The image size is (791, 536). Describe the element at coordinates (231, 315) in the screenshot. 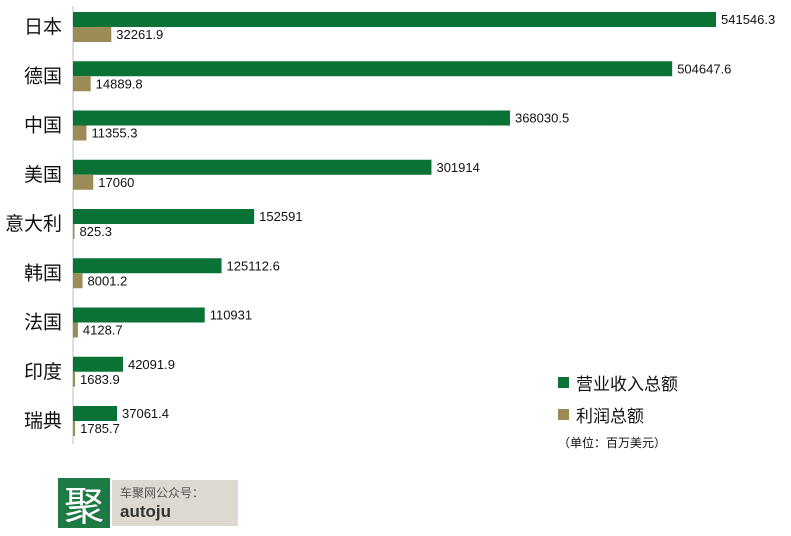

I see `revenue-value-label: 110931` at that location.